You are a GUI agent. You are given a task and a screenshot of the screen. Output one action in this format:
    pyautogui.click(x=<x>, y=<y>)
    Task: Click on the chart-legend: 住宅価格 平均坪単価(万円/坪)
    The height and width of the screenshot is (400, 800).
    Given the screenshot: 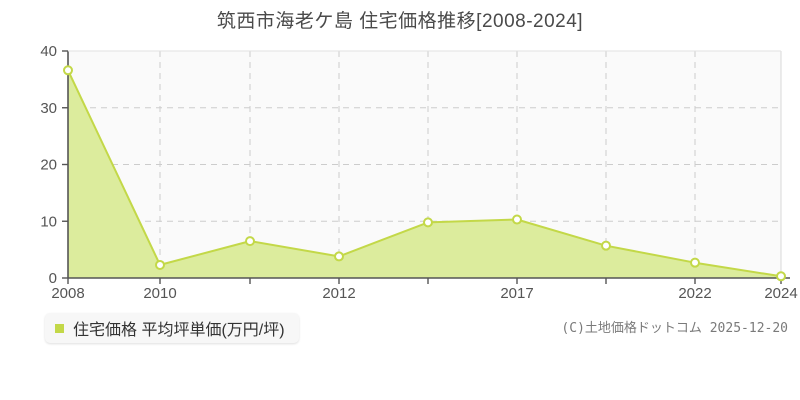 What is the action you would take?
    pyautogui.click(x=172, y=328)
    